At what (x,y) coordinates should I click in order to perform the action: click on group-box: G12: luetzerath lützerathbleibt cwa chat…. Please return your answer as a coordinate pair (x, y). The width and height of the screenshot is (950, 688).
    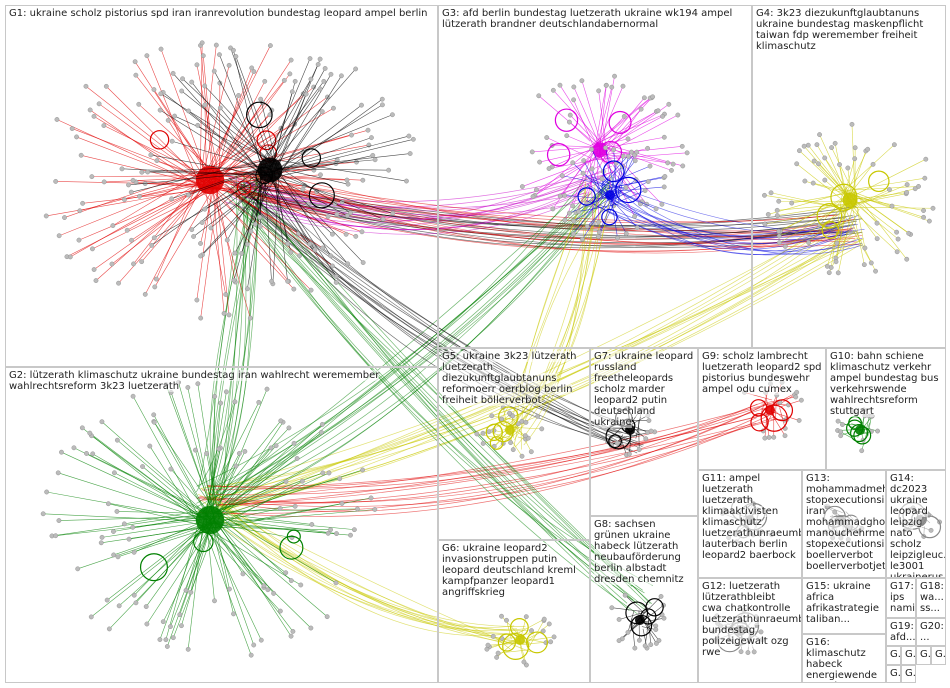
    Looking at the image, I should click on (750, 630).